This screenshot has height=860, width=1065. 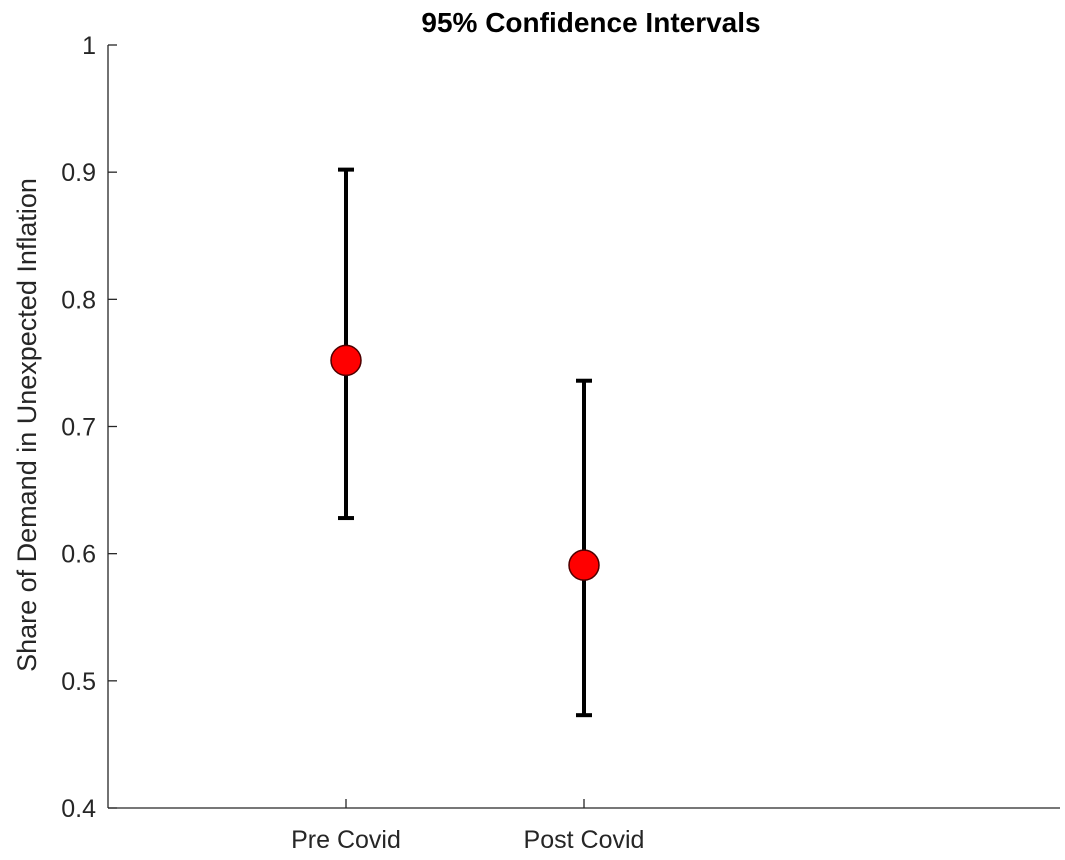 I want to click on y-tick-label: 0.6, so click(x=78, y=555).